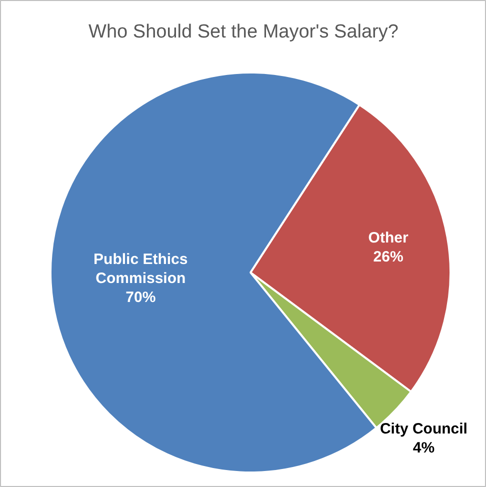 This screenshot has height=487, width=486. What do you see at coordinates (424, 429) in the screenshot?
I see `slice-label: City Council` at bounding box center [424, 429].